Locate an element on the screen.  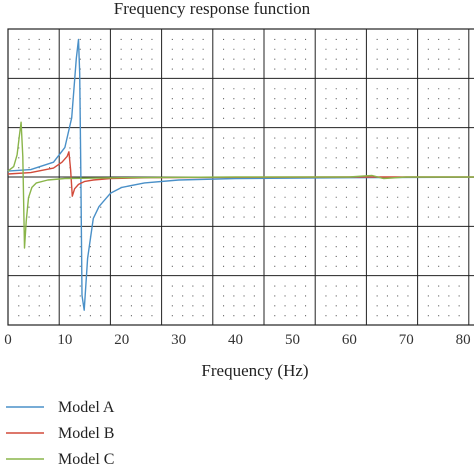
chart-title: Frequency response function is located at coordinates (212, 9).